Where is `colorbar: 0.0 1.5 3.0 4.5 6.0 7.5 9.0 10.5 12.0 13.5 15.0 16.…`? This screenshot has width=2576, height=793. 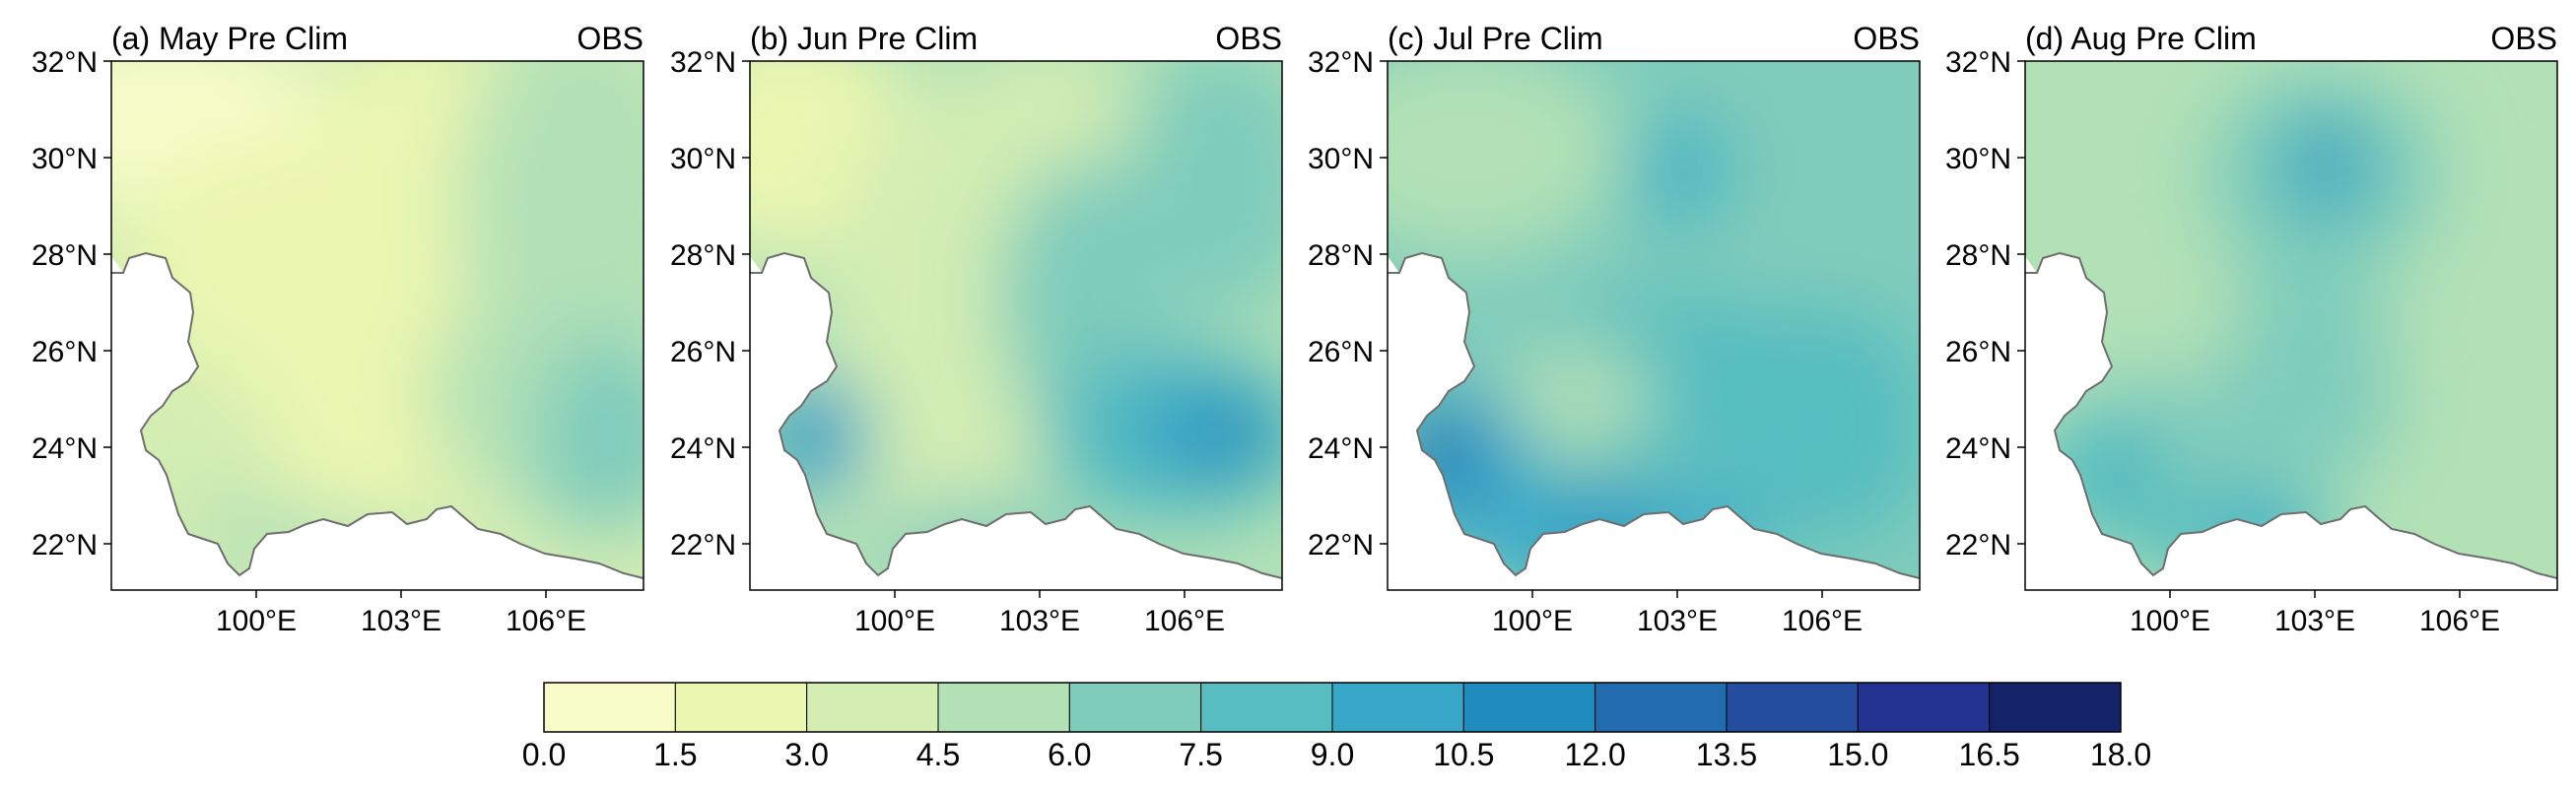 colorbar: 0.0 1.5 3.0 4.5 6.0 7.5 9.0 10.5 12.0 13.5 15.0 16.… is located at coordinates (1336, 727).